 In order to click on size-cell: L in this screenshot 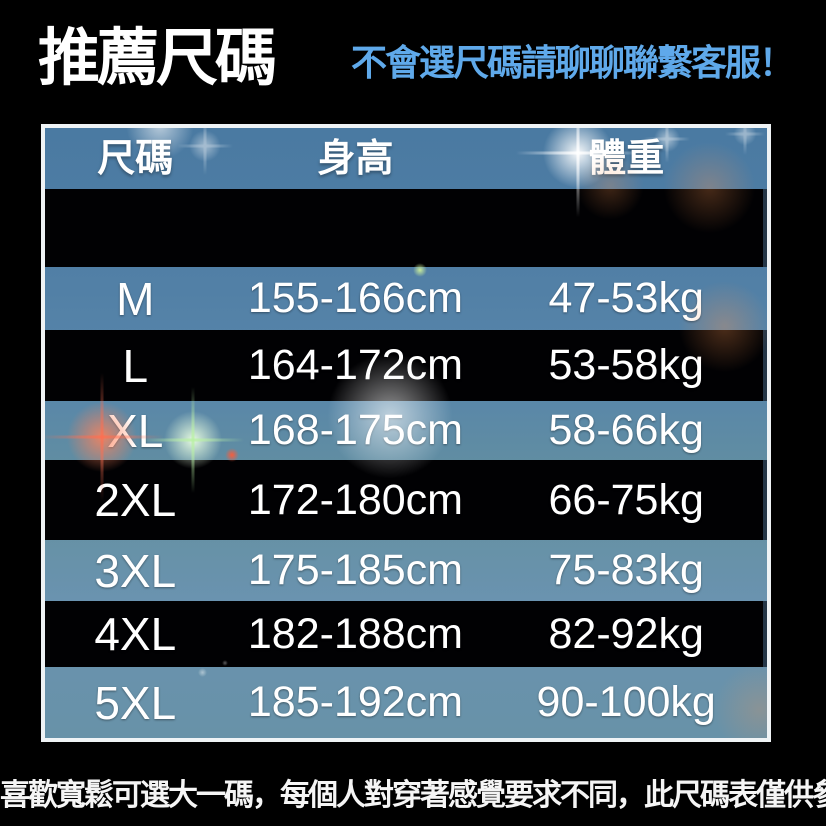, I will do `click(135, 365)`.